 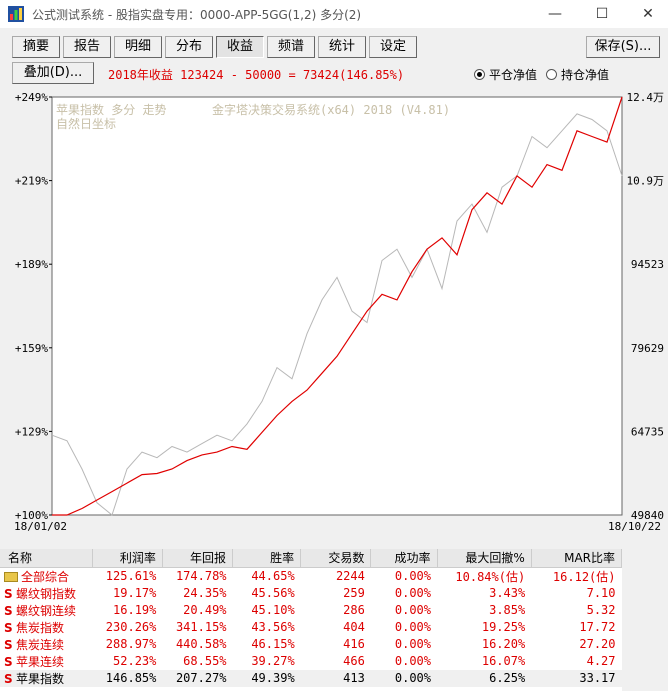 What do you see at coordinates (36, 47) in the screenshot?
I see `tab-summary: 摘要` at bounding box center [36, 47].